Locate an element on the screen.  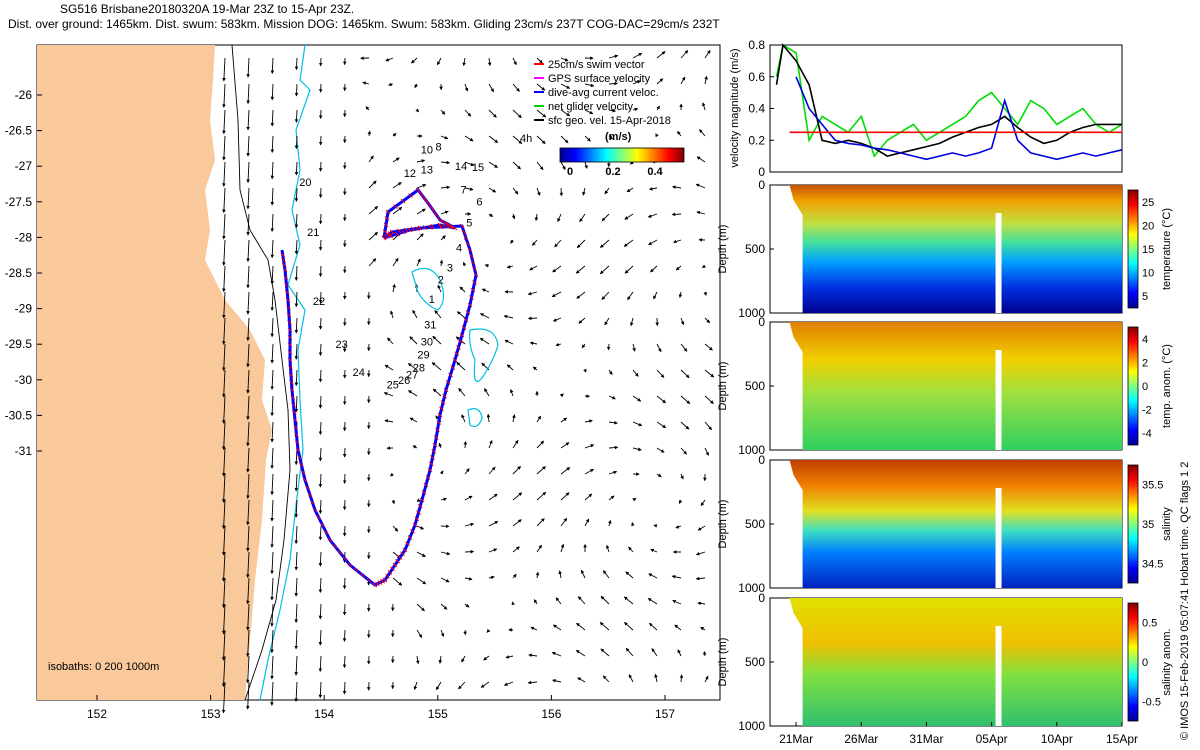
isobath-1000m is located at coordinates (285, 372).